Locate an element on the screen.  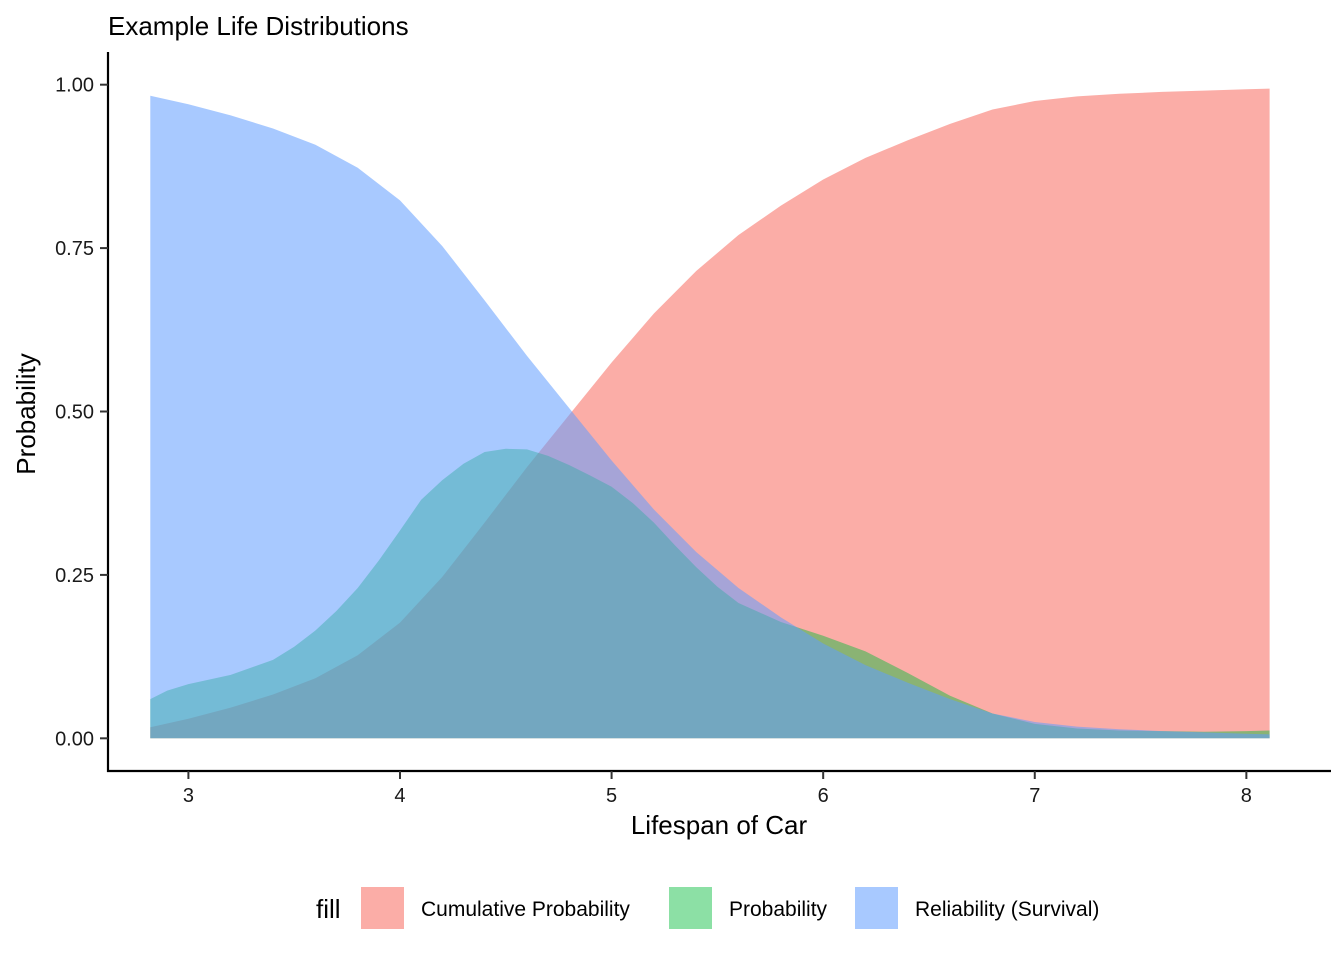
y-tick-label: 0.25 is located at coordinates (74, 576).